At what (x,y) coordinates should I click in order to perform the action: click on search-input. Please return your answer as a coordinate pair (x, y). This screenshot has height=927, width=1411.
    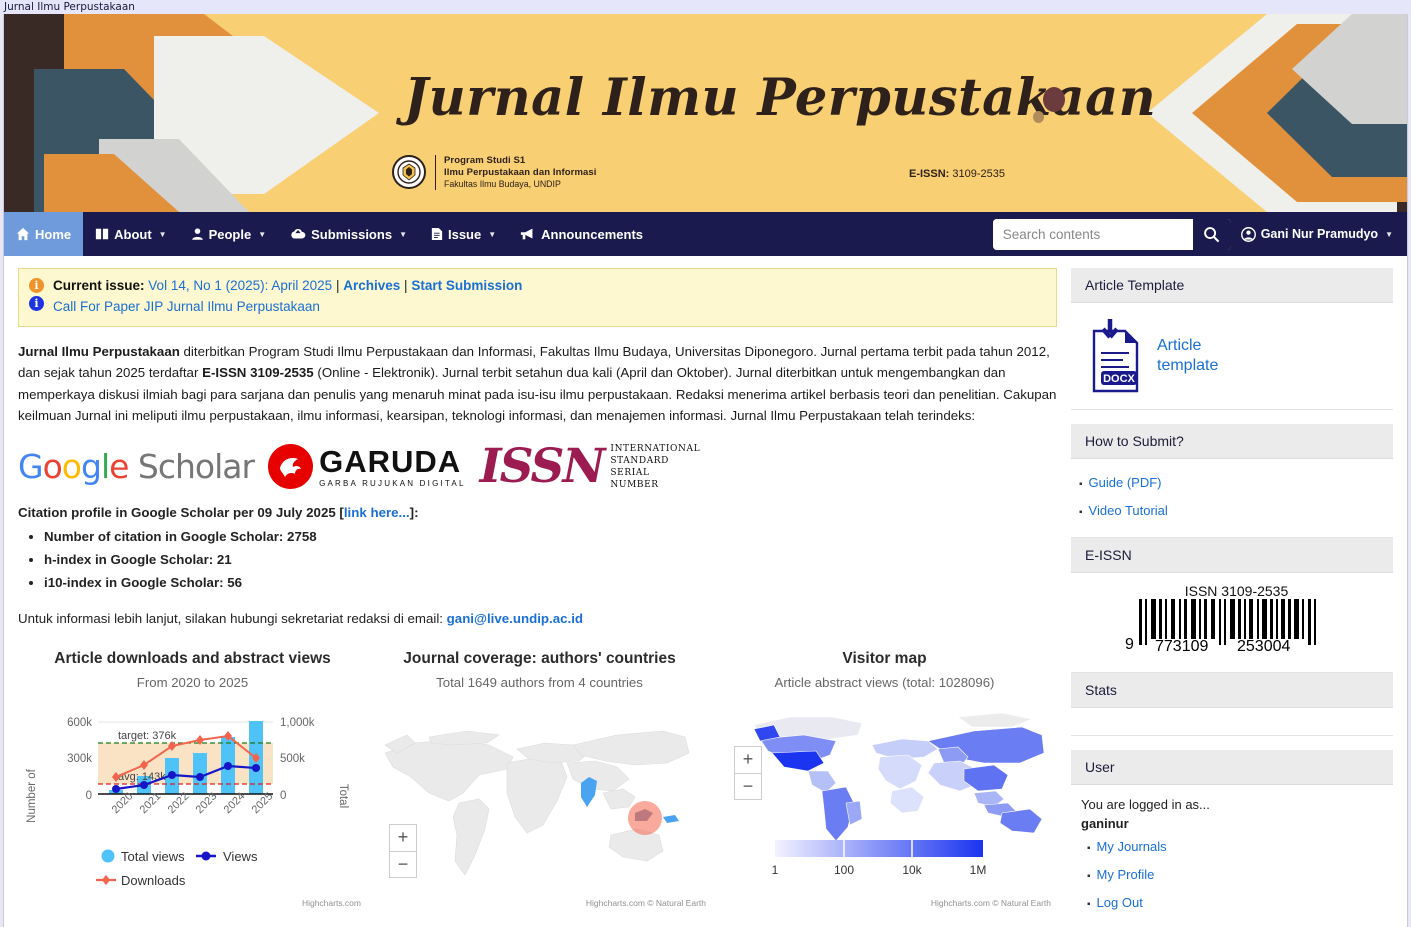
    Looking at the image, I should click on (1092, 234).